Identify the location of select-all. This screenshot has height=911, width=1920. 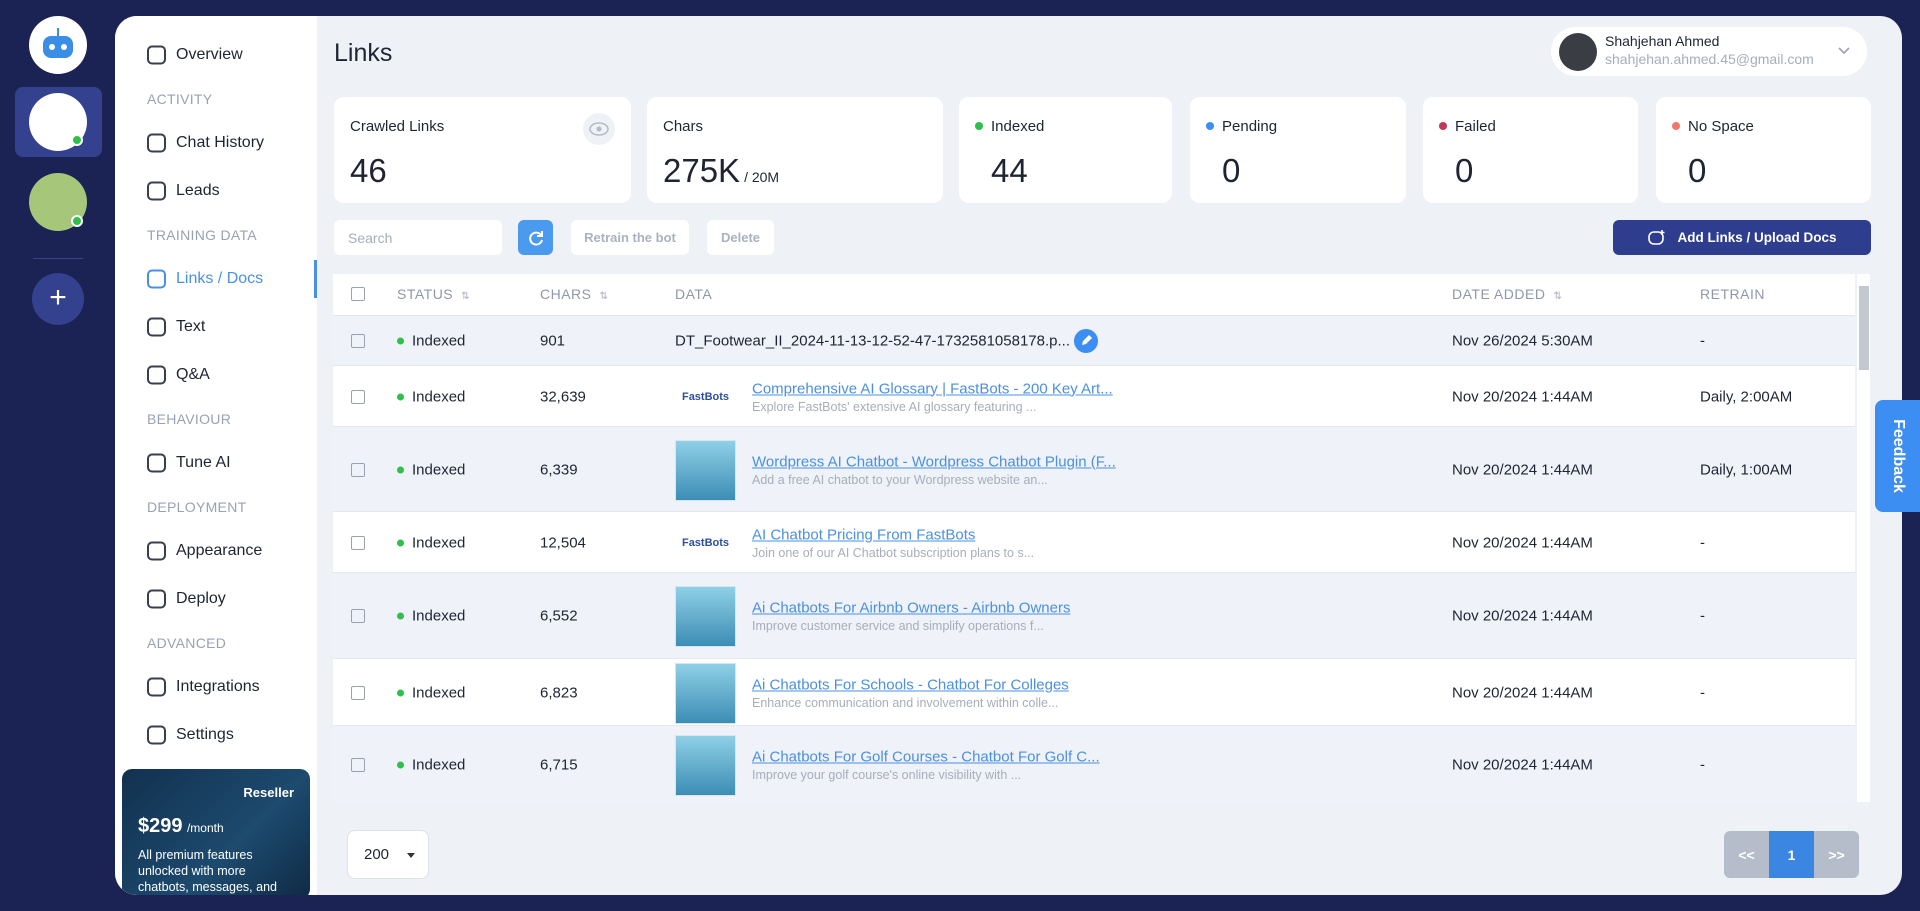
(358, 294).